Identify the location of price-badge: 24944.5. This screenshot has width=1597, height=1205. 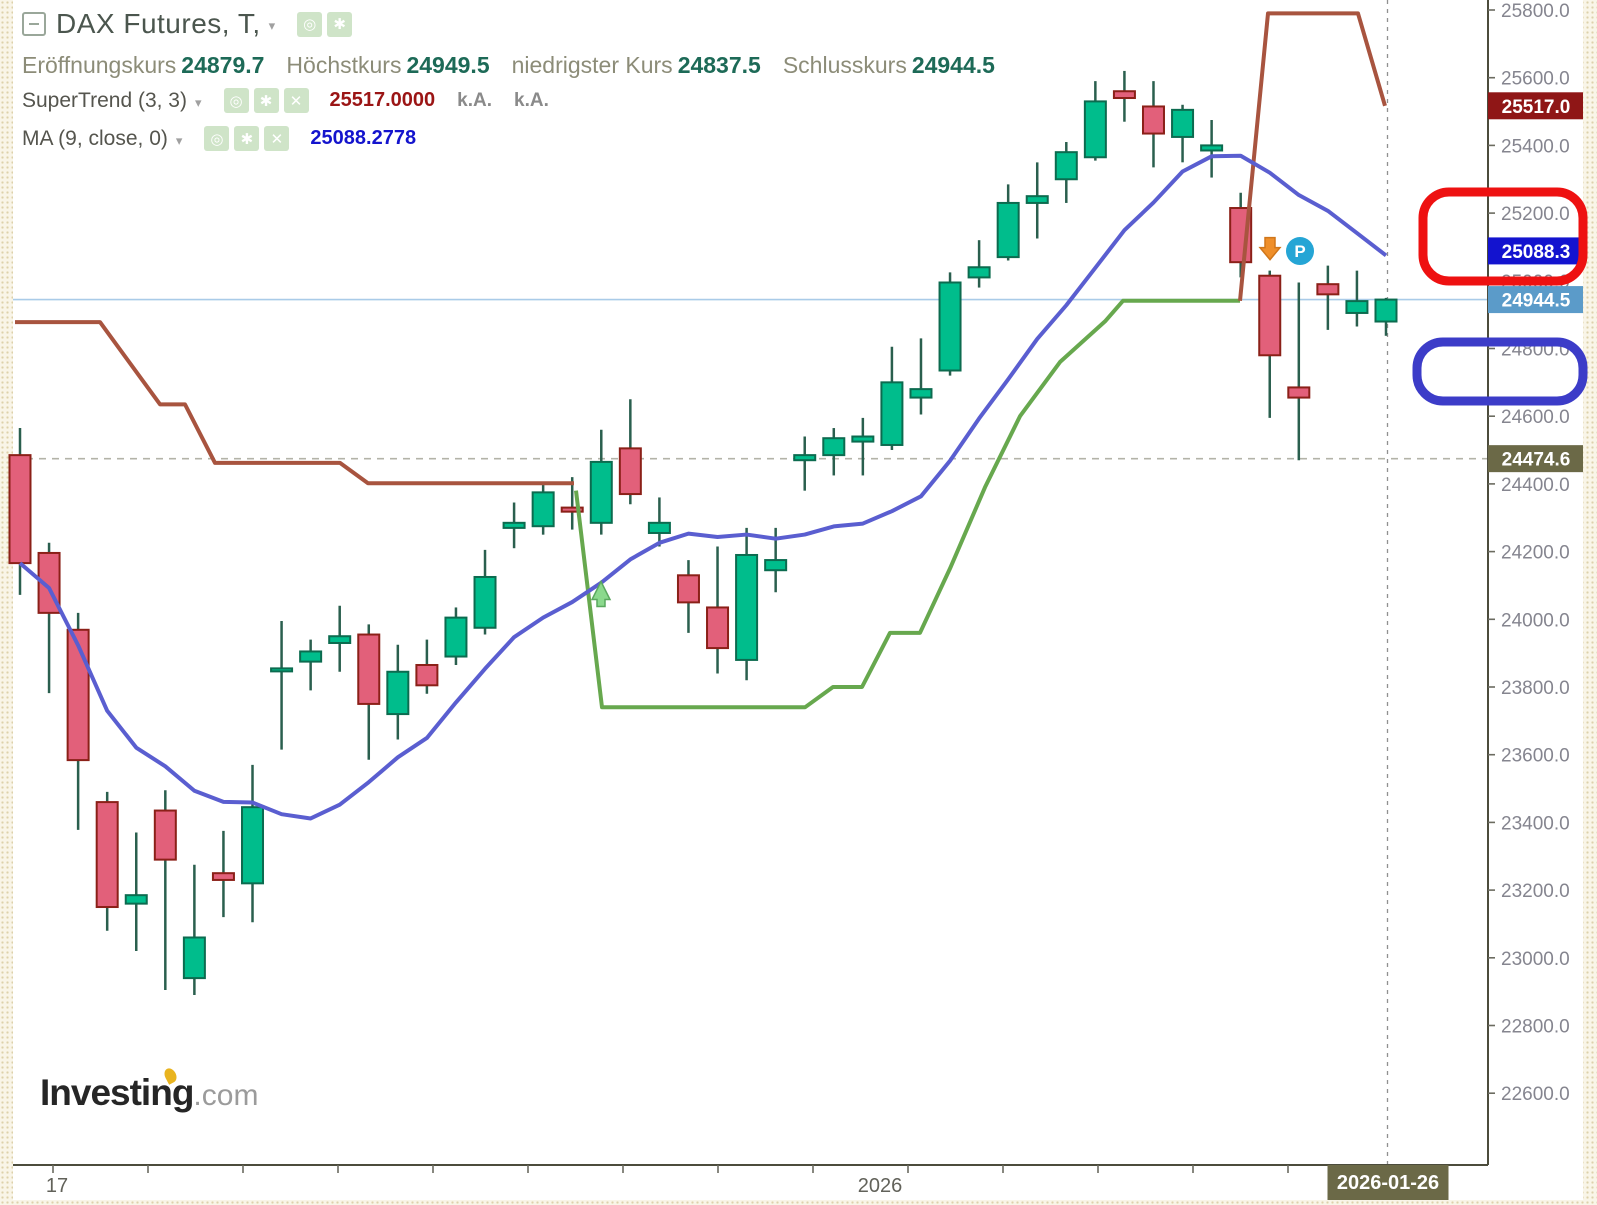
(1535, 300).